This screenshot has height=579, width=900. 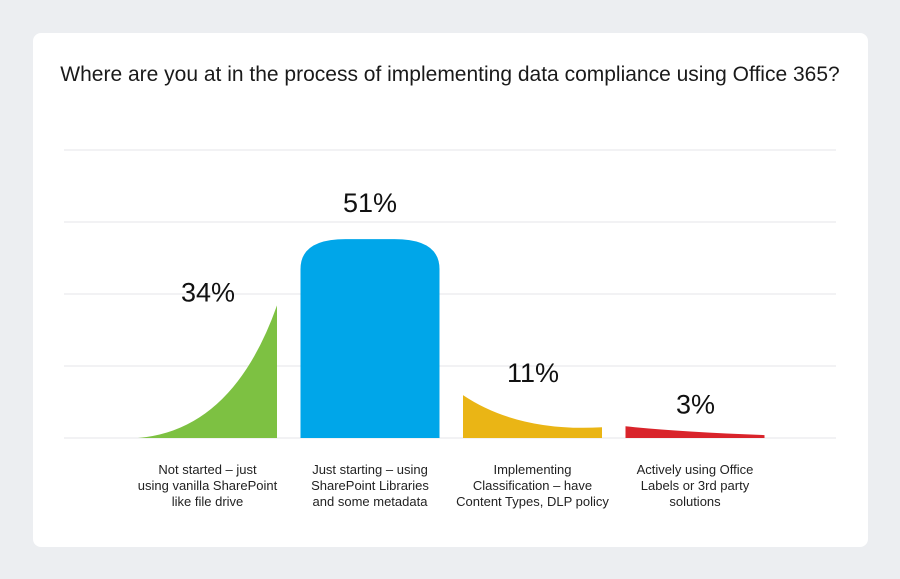 What do you see at coordinates (695, 501) in the screenshot?
I see `category-label-4: solutions` at bounding box center [695, 501].